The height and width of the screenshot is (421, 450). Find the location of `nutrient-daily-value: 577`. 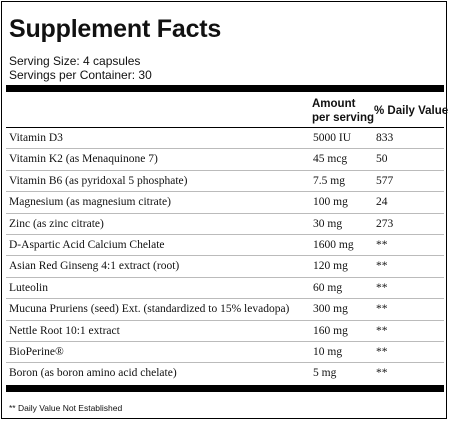

nutrient-daily-value: 577 is located at coordinates (385, 180).